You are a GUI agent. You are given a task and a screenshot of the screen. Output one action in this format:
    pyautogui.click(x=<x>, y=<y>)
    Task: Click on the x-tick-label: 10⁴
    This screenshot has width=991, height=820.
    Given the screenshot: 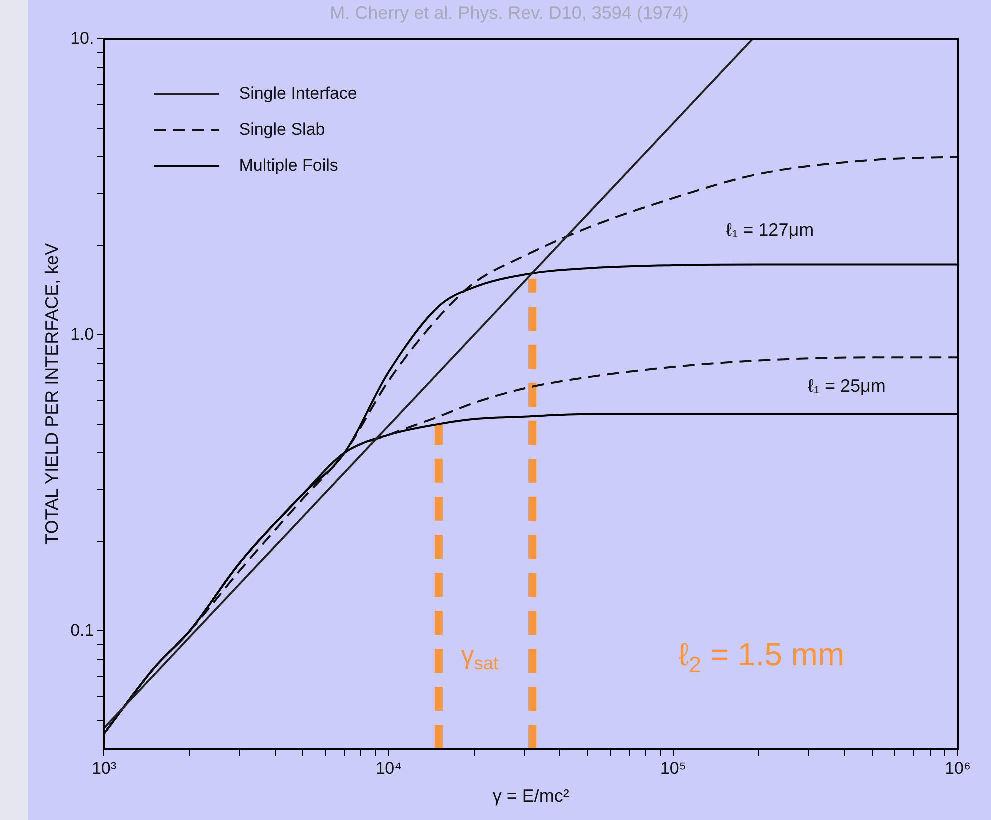 What is the action you would take?
    pyautogui.click(x=389, y=768)
    